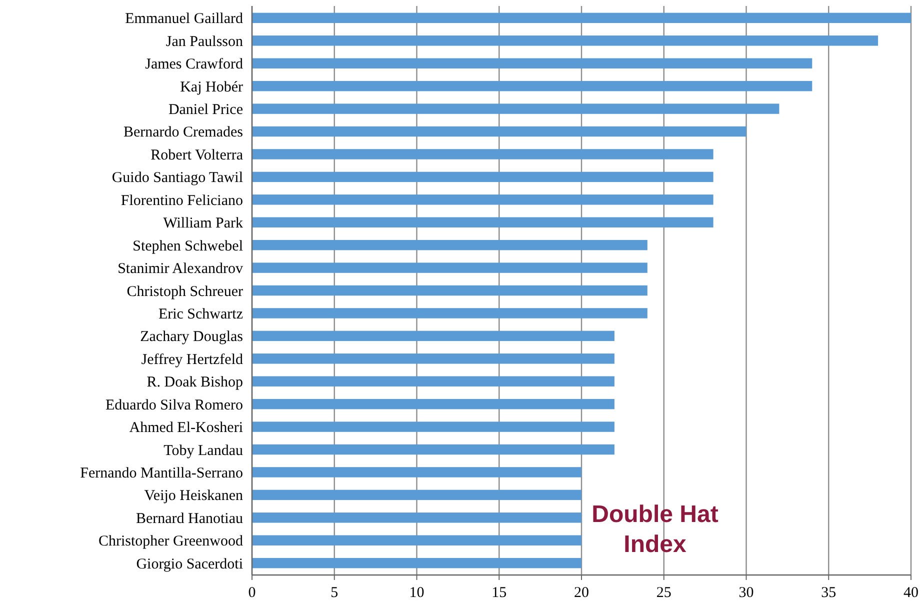 This screenshot has width=923, height=613. I want to click on annotation: Double Hat Index, so click(655, 529).